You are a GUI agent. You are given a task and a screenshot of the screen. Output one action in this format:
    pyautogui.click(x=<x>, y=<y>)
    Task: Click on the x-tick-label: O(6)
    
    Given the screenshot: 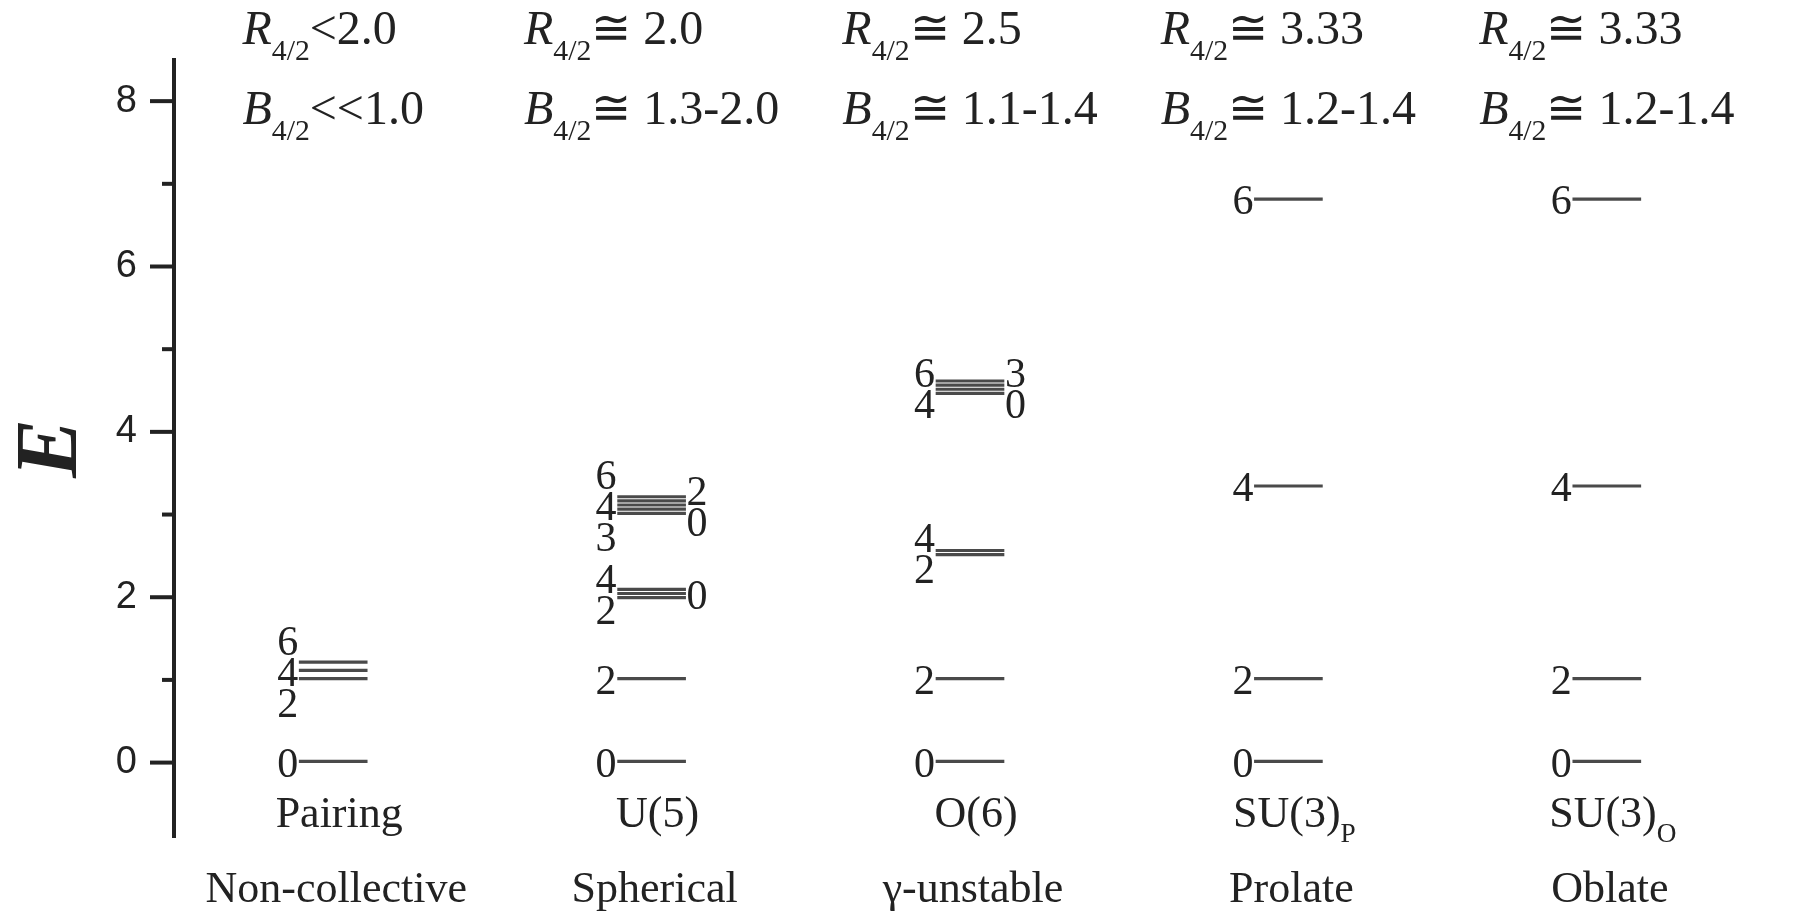 What is the action you would take?
    pyautogui.click(x=976, y=812)
    